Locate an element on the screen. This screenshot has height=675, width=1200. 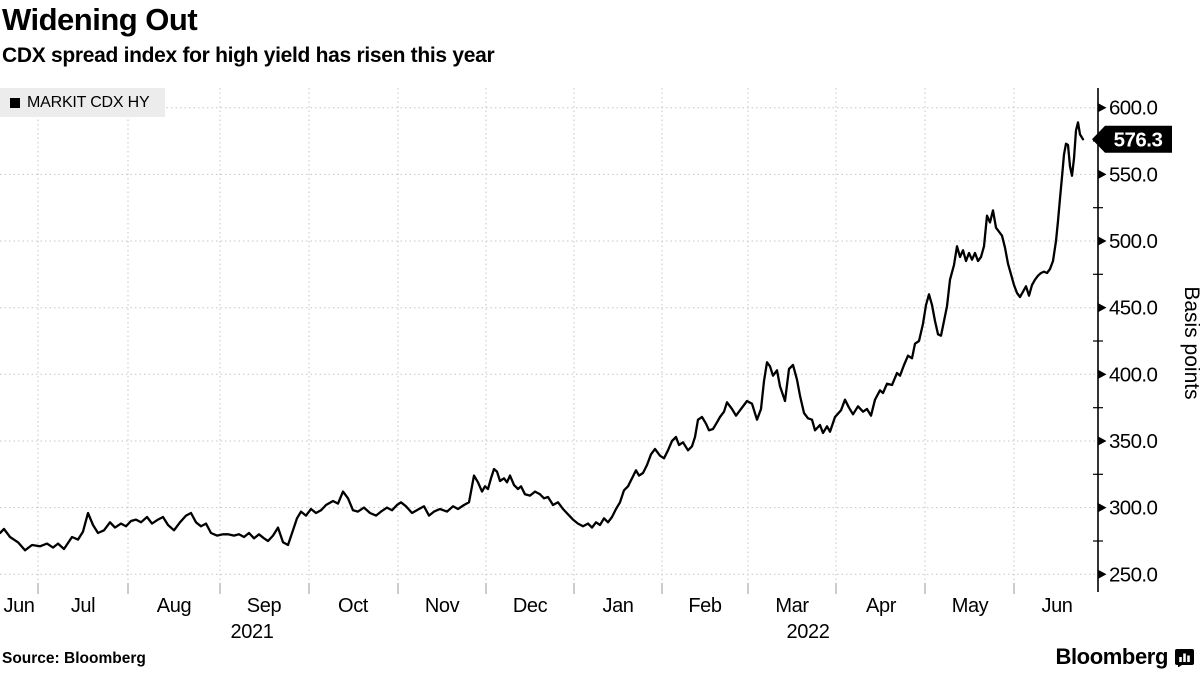
y-tick-label: 300.0 is located at coordinates (1133, 508).